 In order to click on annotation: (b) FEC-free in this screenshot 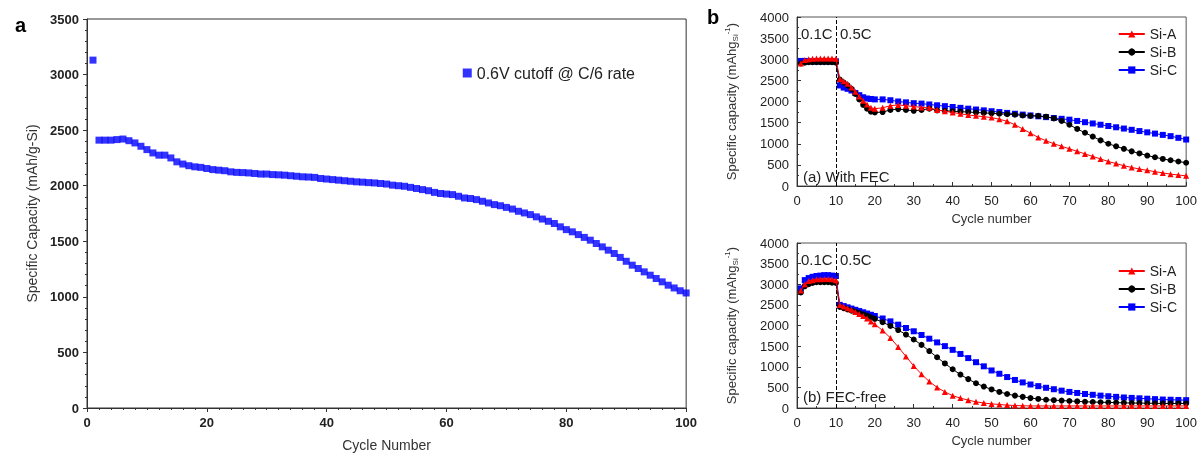, I will do `click(845, 396)`.